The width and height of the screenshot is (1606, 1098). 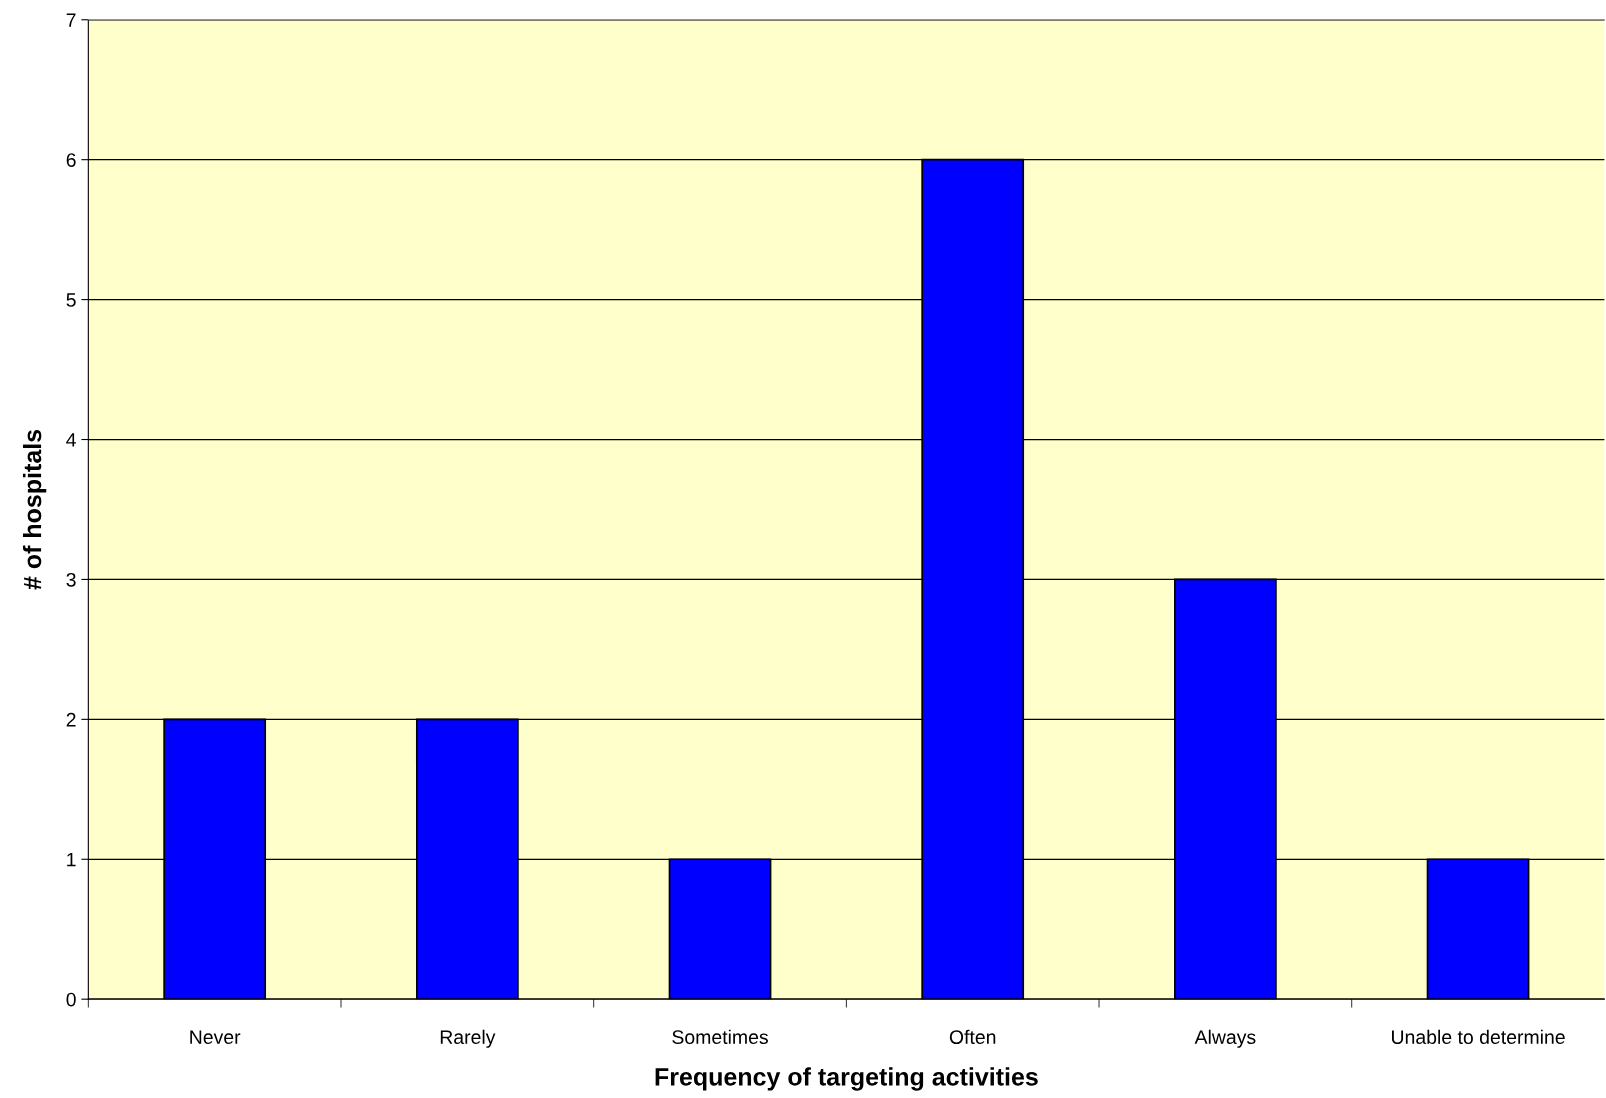 What do you see at coordinates (71, 300) in the screenshot?
I see `y-tick-label: 5` at bounding box center [71, 300].